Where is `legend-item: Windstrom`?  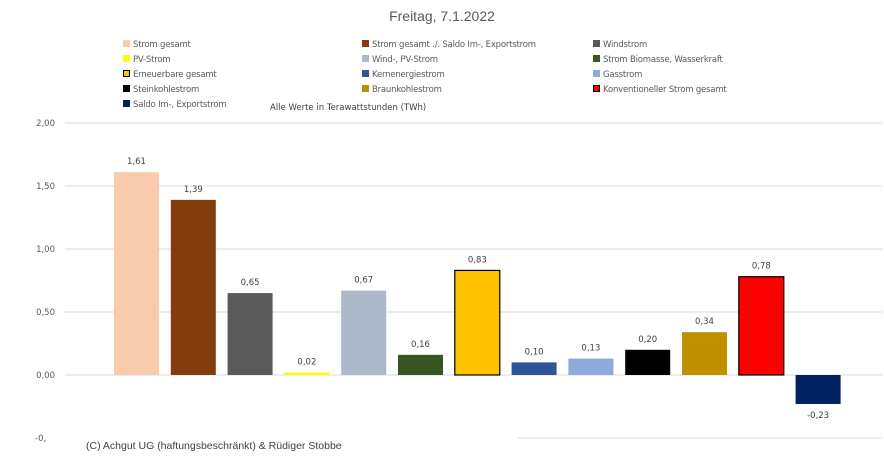 legend-item: Windstrom is located at coordinates (620, 45).